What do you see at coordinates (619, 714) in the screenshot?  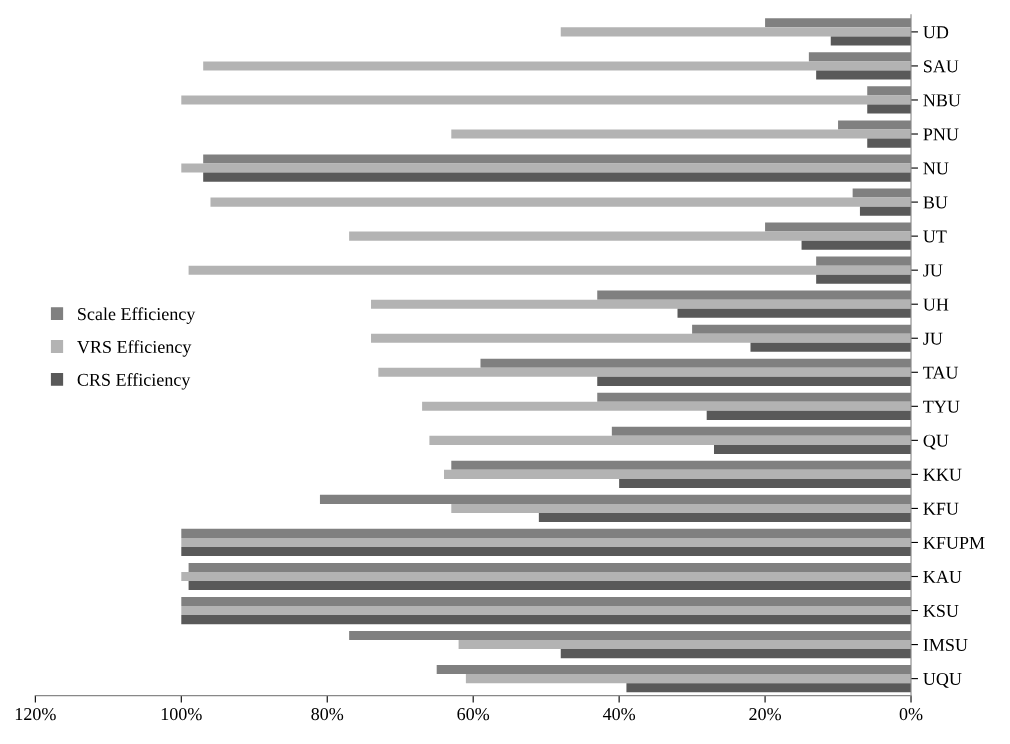 I see `x-tick-label: 40%` at bounding box center [619, 714].